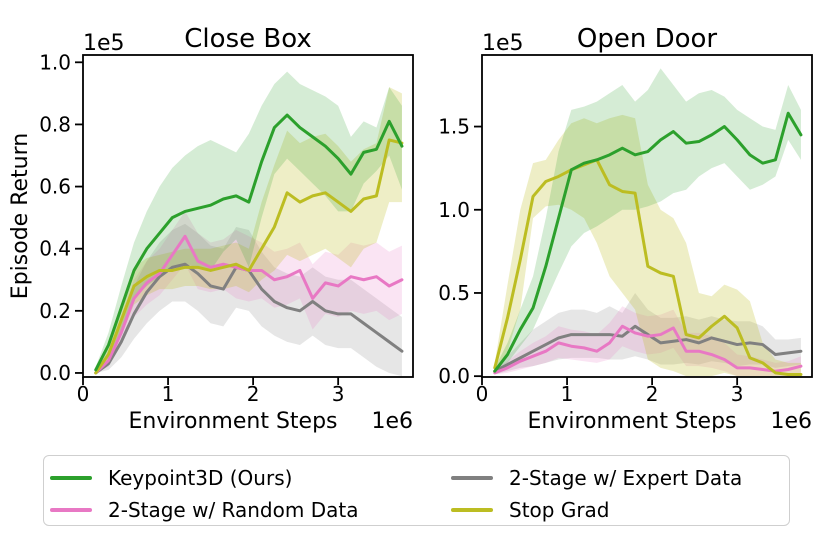 The image size is (830, 540). I want to click on legend-swatch-stop-grad, so click(472, 510).